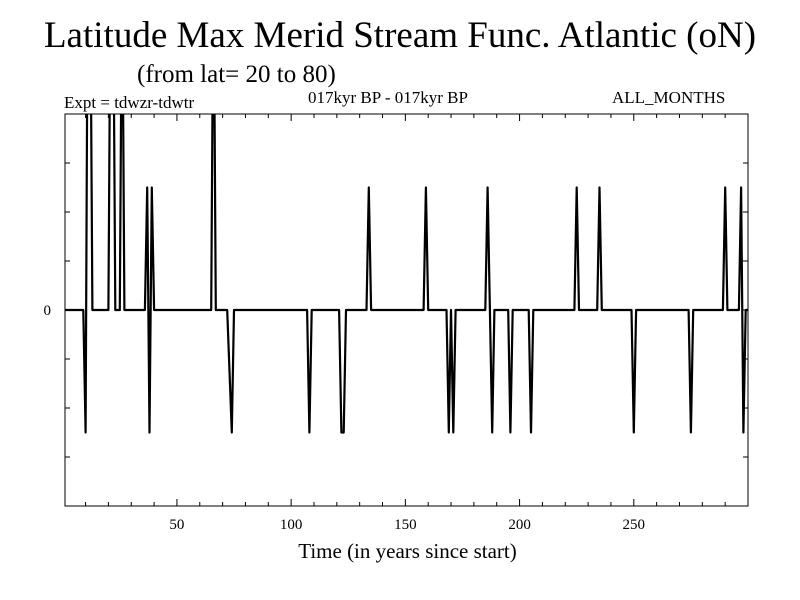 The image size is (800, 600). I want to click on x-tick-label: 100, so click(291, 525).